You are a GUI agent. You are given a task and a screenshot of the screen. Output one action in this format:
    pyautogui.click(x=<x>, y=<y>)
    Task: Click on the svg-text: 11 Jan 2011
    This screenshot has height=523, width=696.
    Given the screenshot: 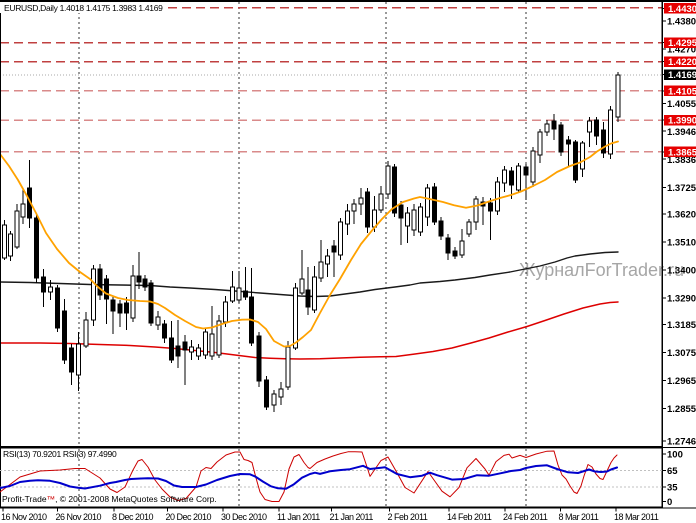 What is the action you would take?
    pyautogui.click(x=298, y=517)
    